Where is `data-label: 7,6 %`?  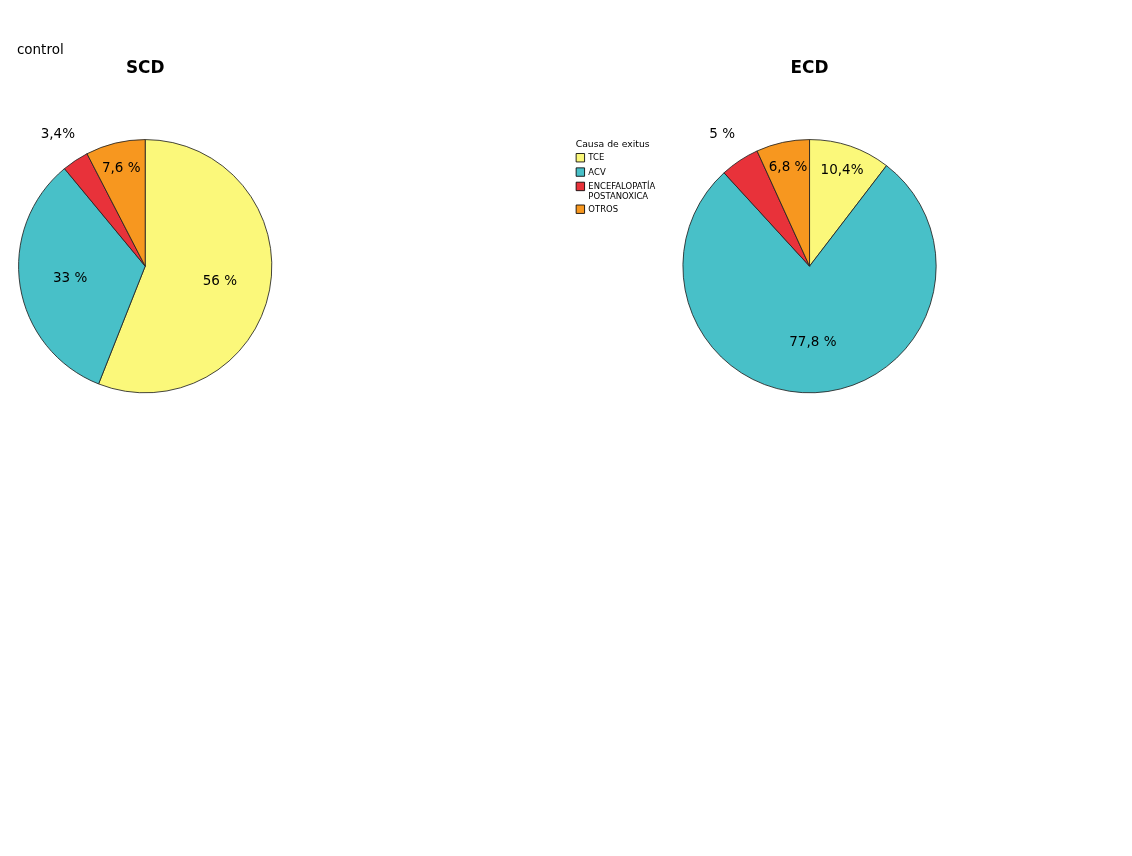
data-label: 7,6 % is located at coordinates (121, 166).